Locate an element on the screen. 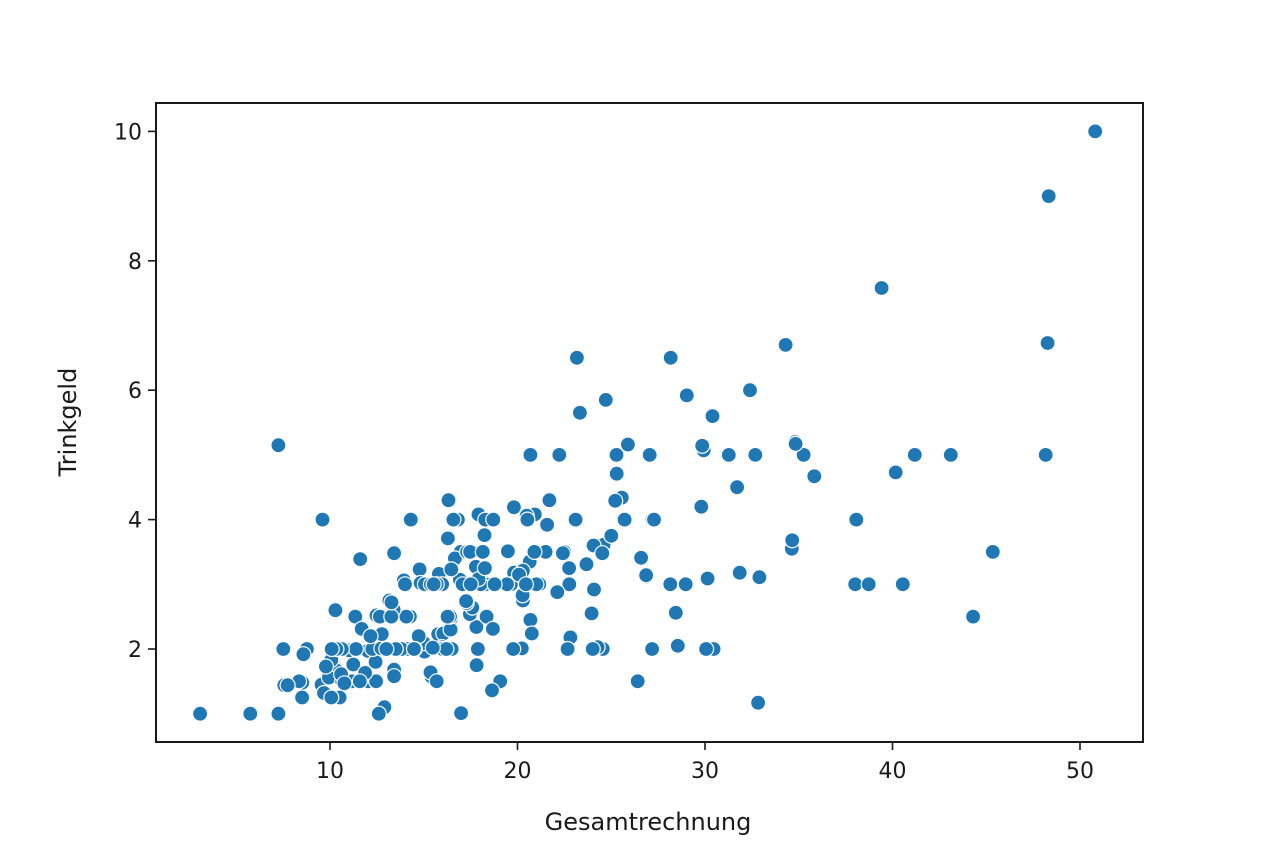  x-axis-label: Gesamtrechnung is located at coordinates (648, 822).